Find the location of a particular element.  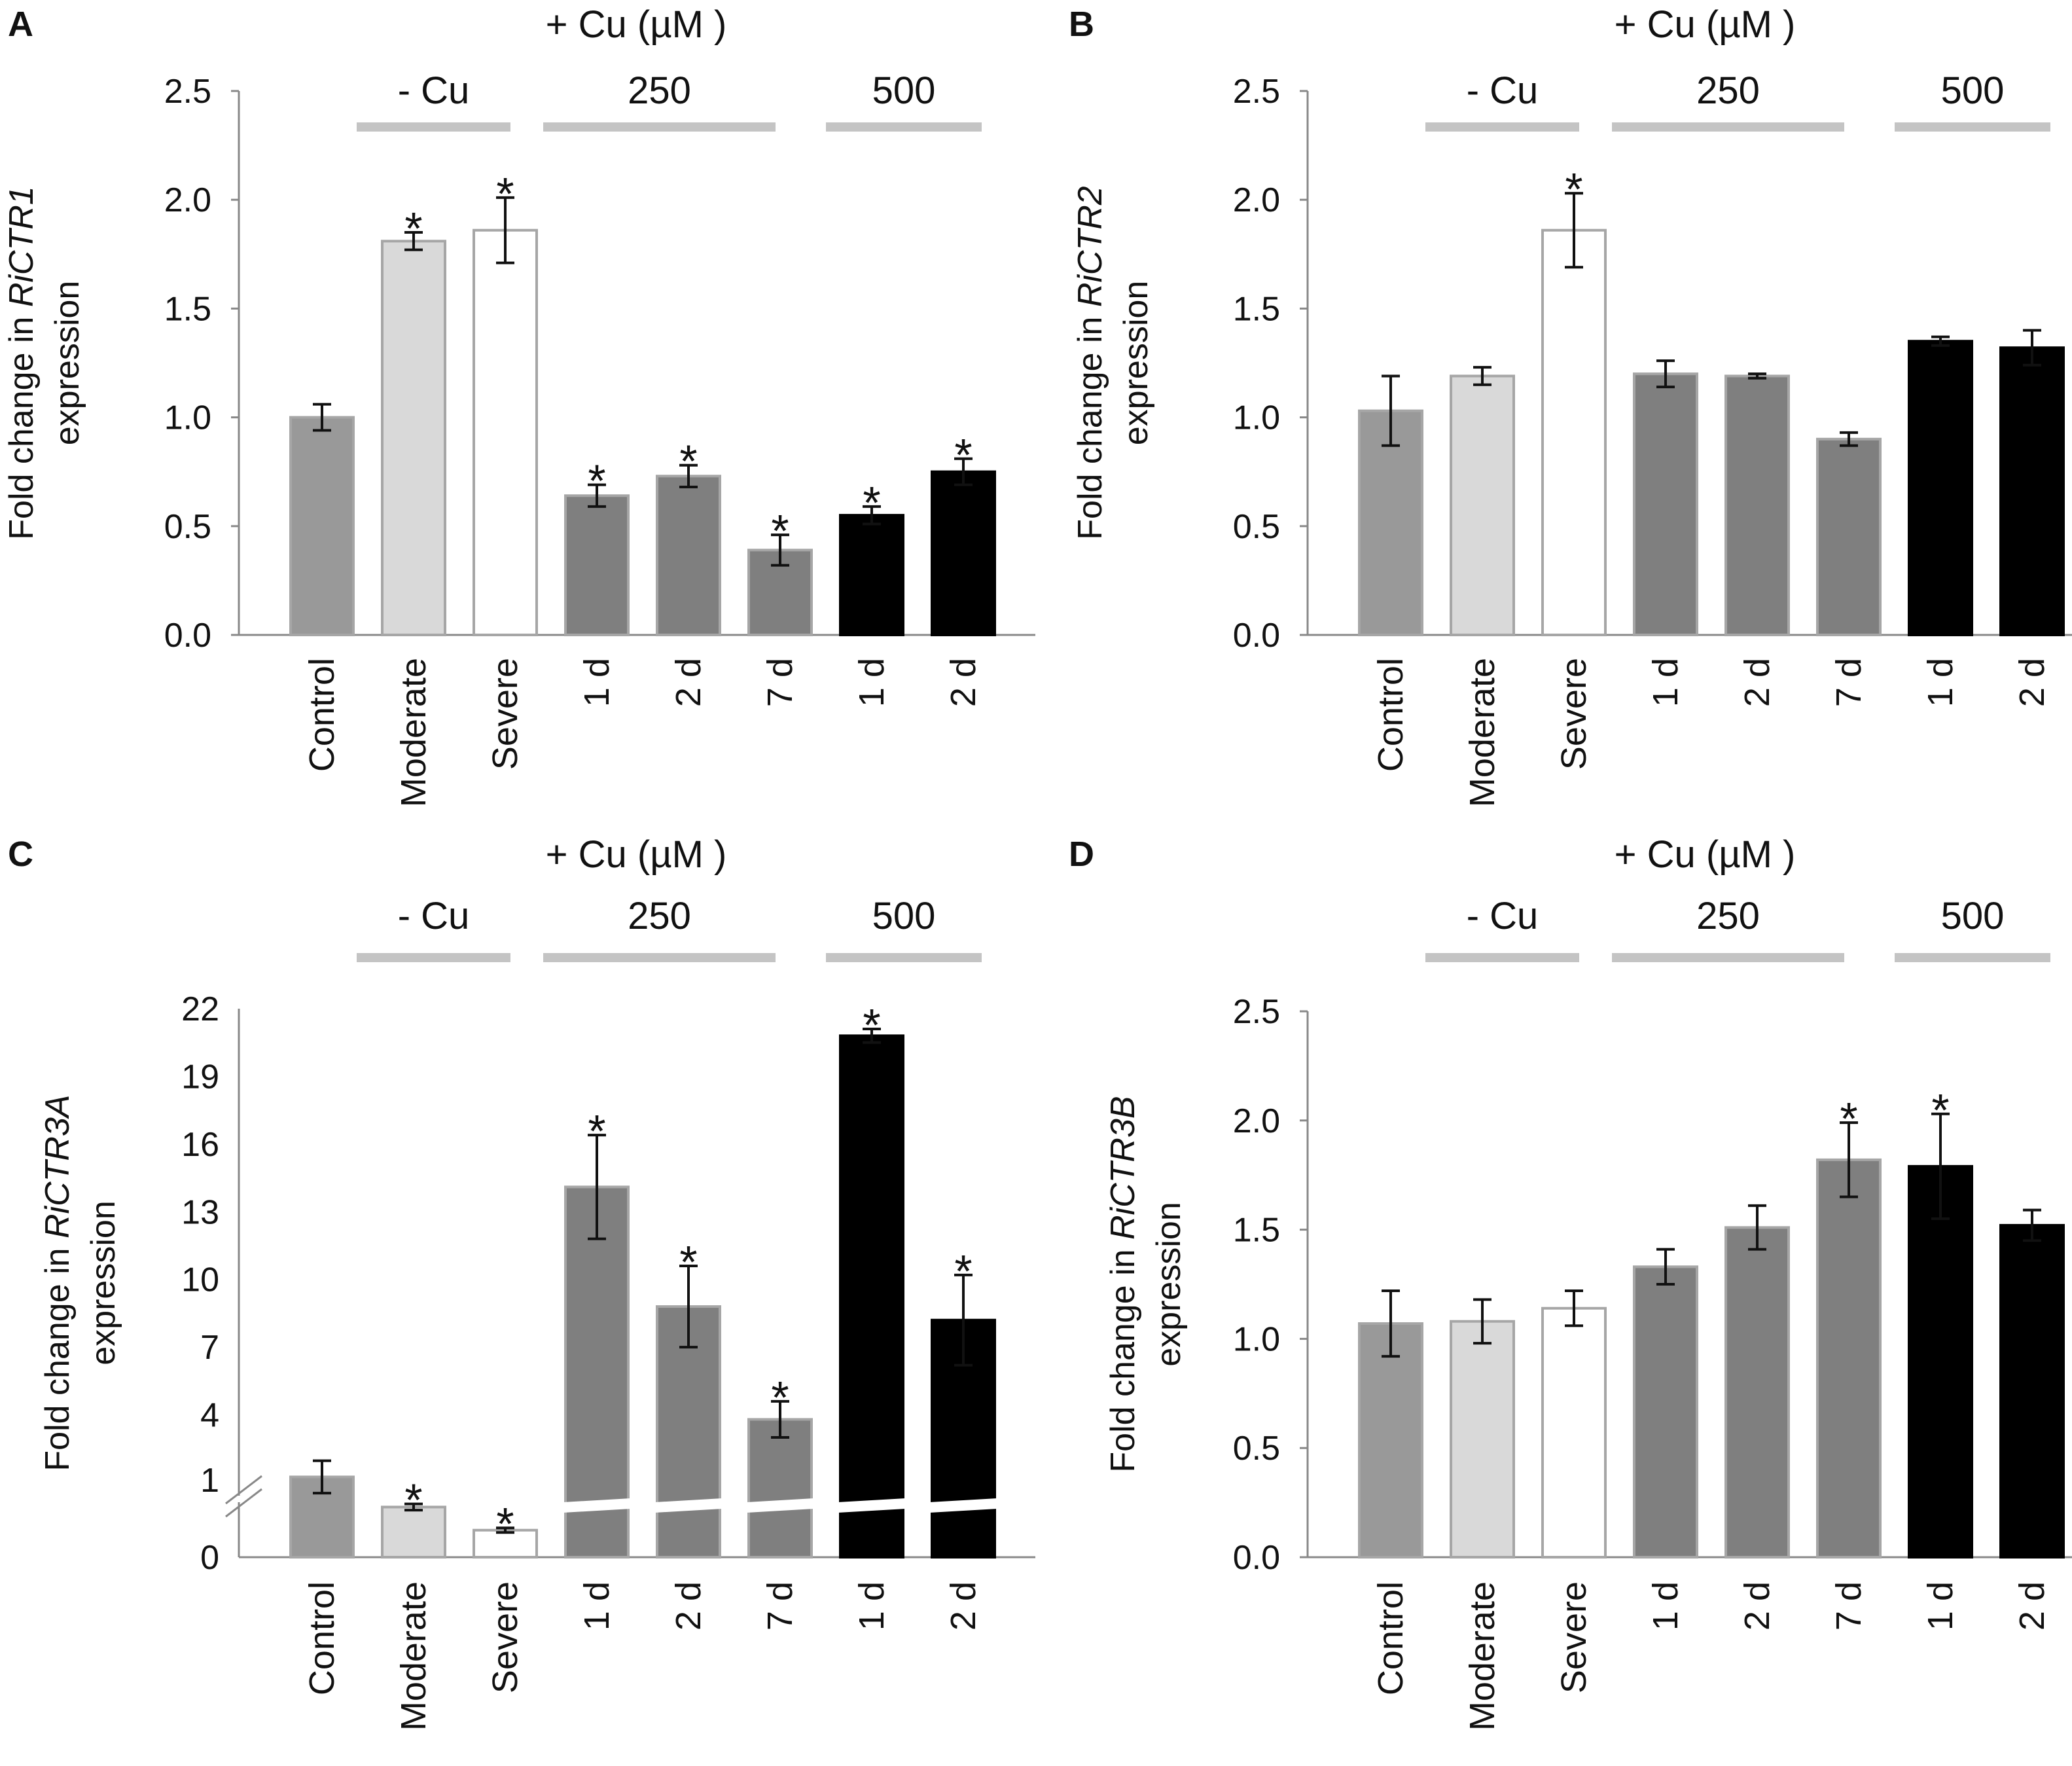

y-tick-label: 13 is located at coordinates (200, 1212).